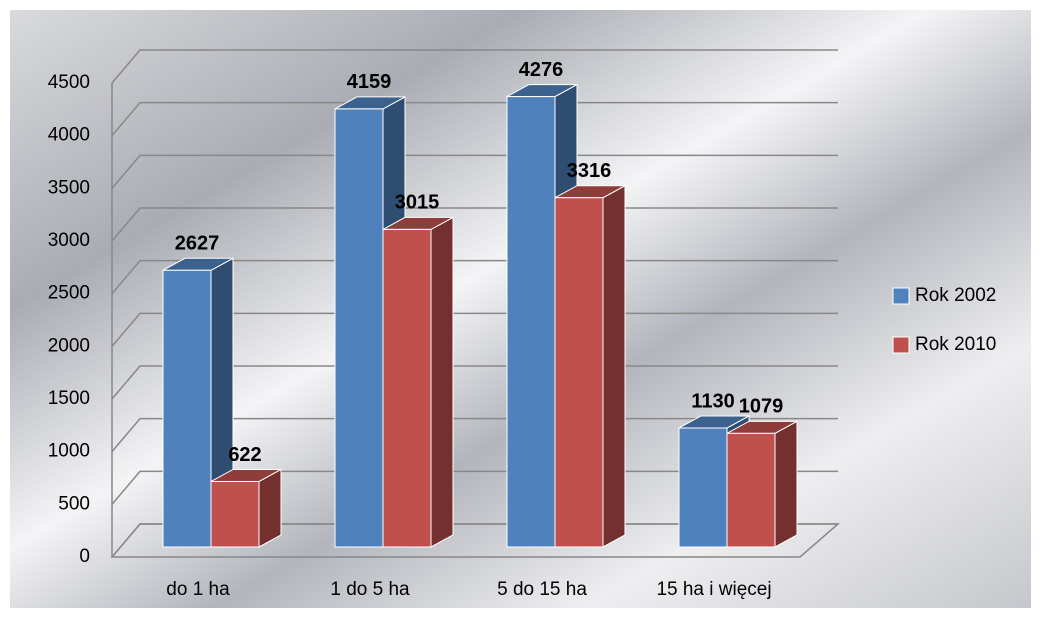 Image resolution: width=1041 pixels, height=618 pixels. I want to click on value-label: 622, so click(244, 455).